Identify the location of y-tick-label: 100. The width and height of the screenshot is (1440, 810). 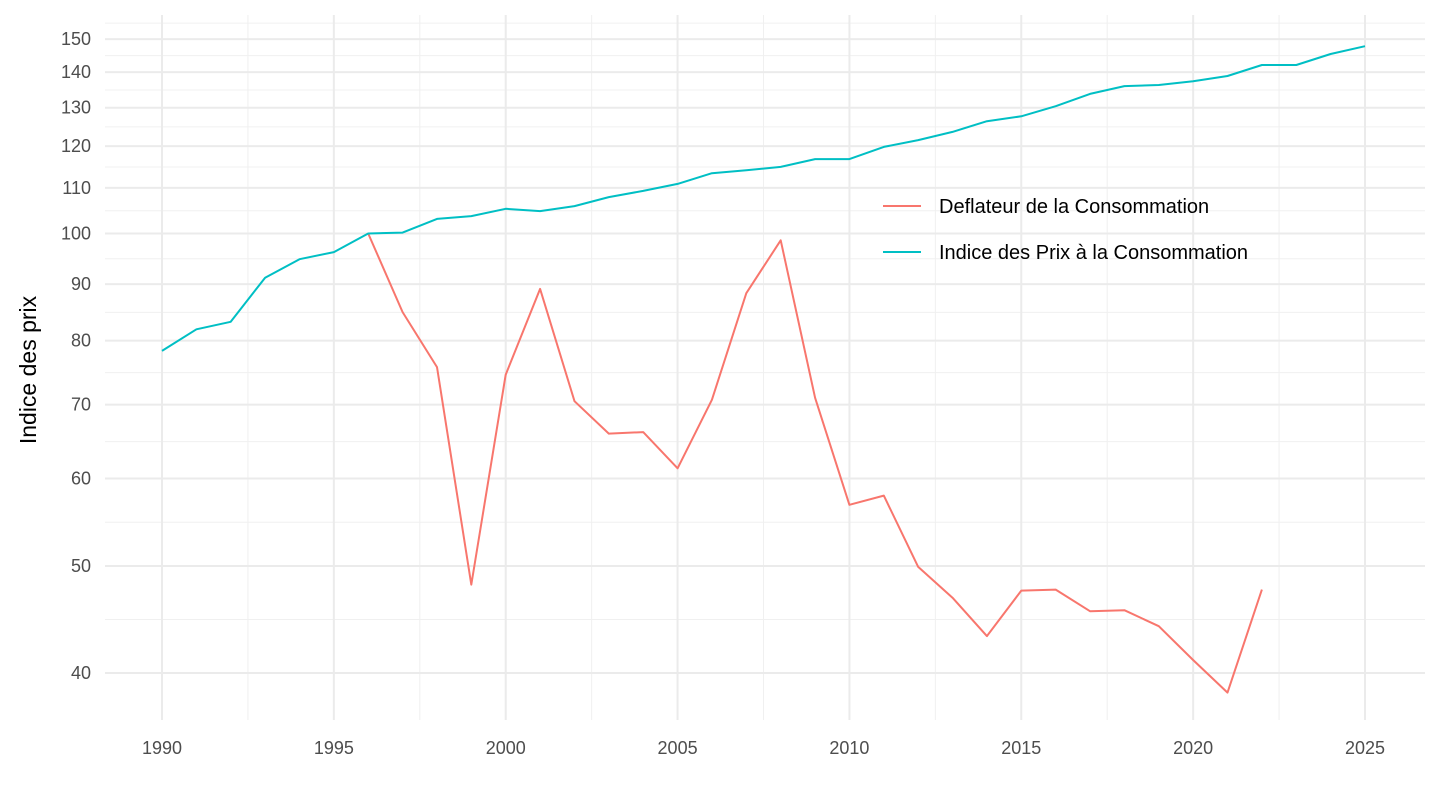
(76, 234).